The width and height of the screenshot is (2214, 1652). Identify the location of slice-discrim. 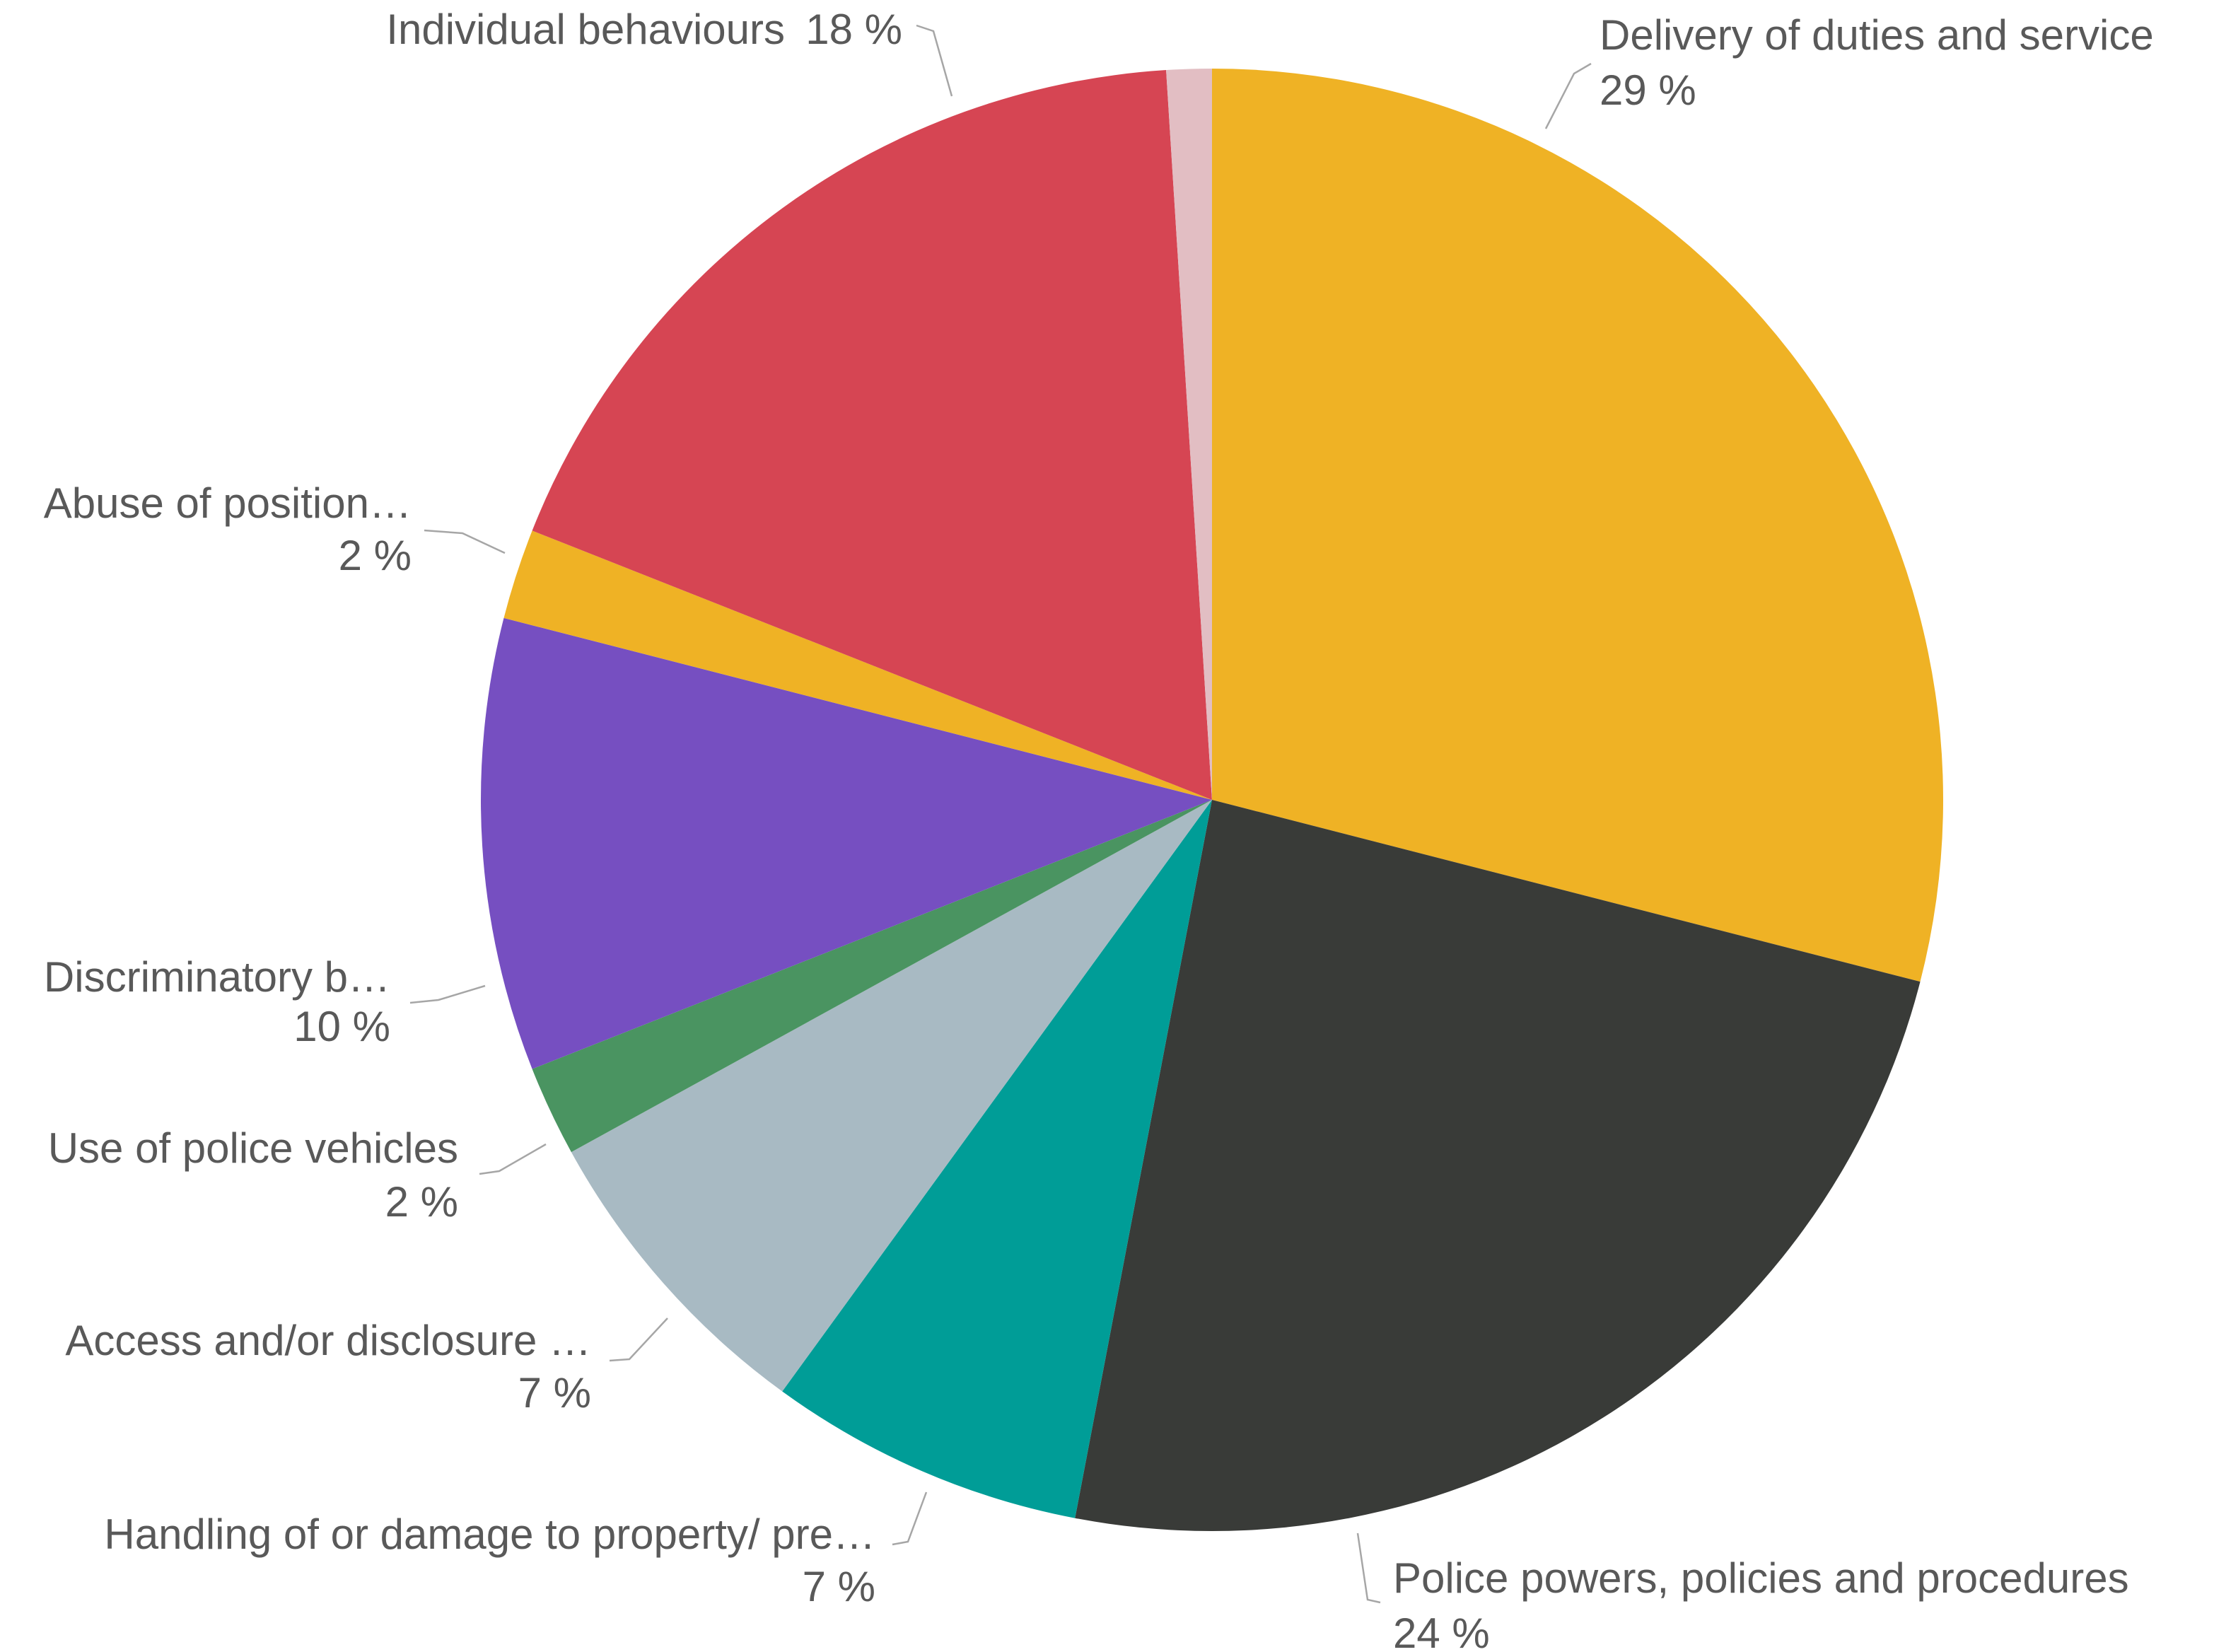
(846, 843).